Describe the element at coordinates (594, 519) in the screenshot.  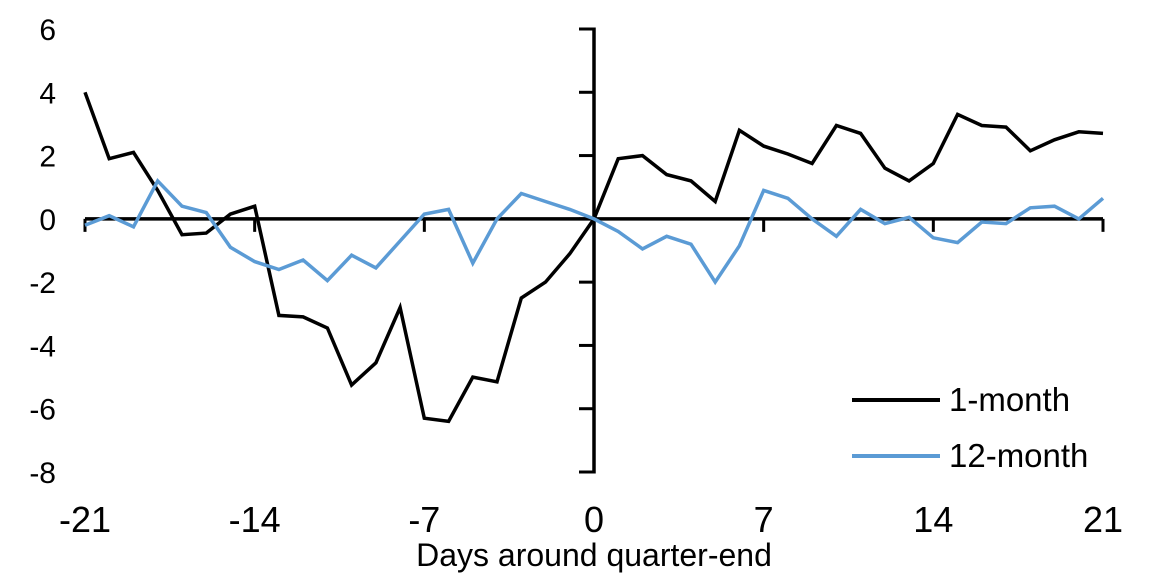
I see `x-tick-label: 0` at that location.